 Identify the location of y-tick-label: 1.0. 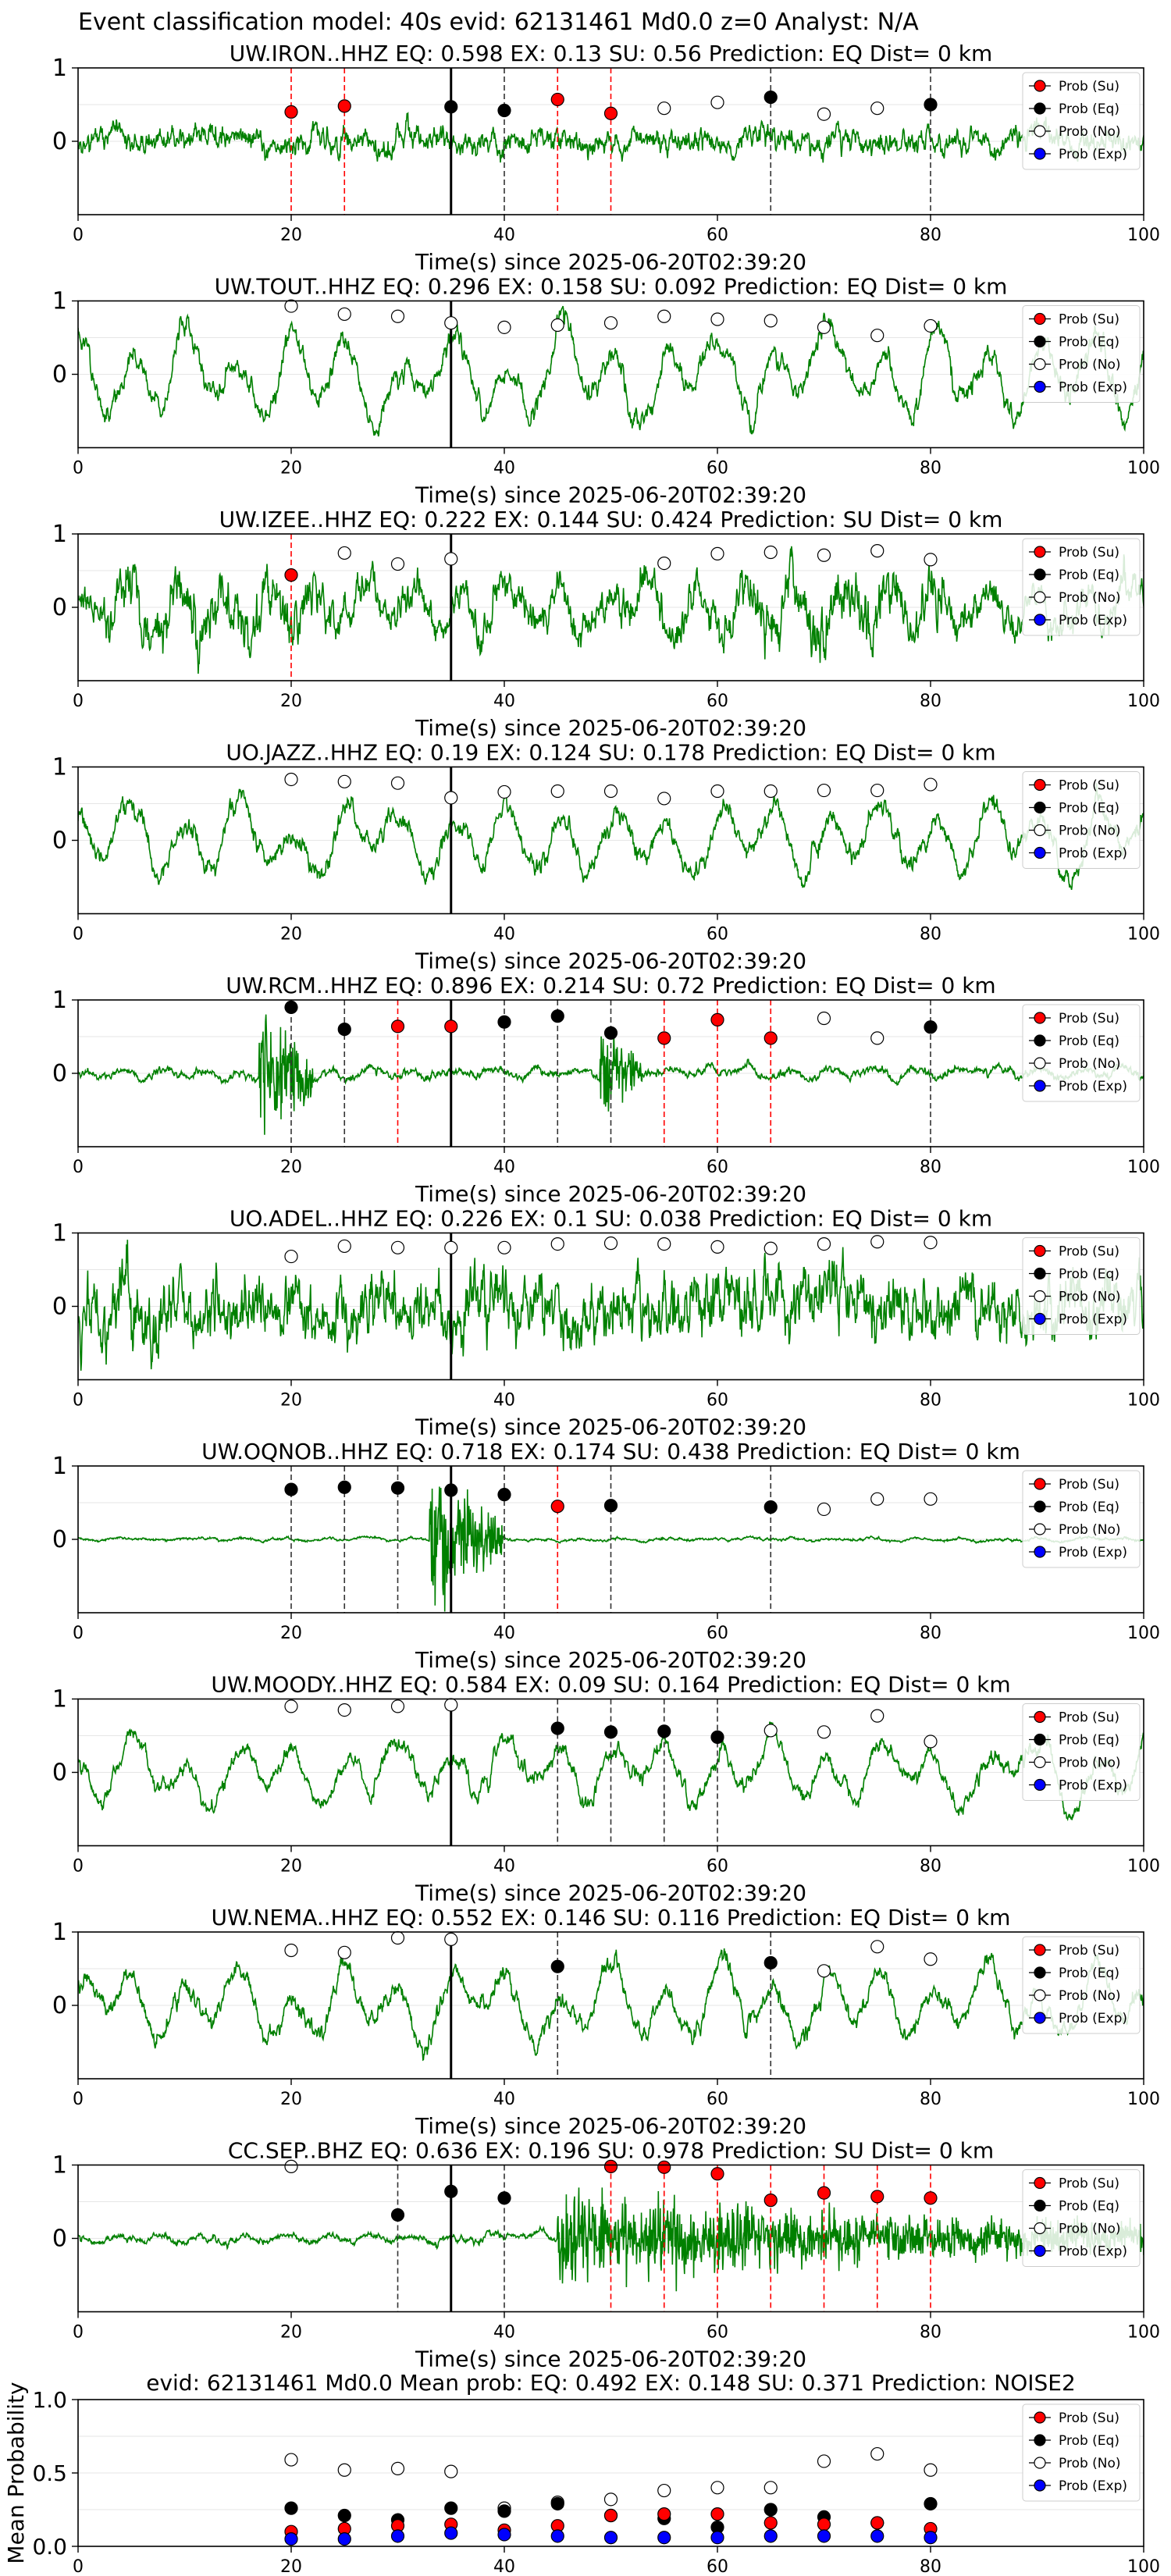
(49, 2400).